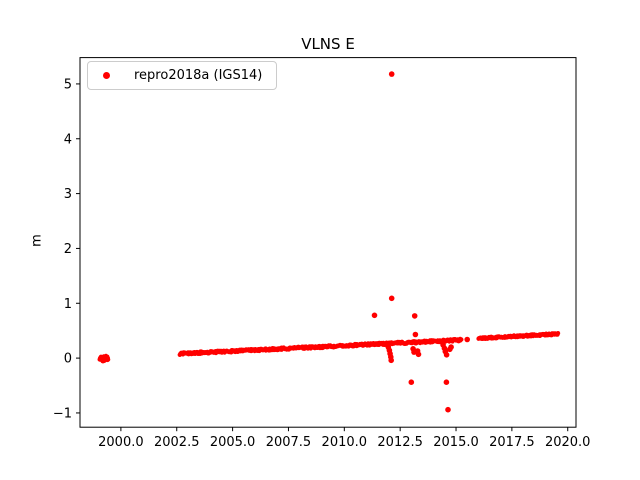  I want to click on x-tick-label: 2012.5, so click(400, 442).